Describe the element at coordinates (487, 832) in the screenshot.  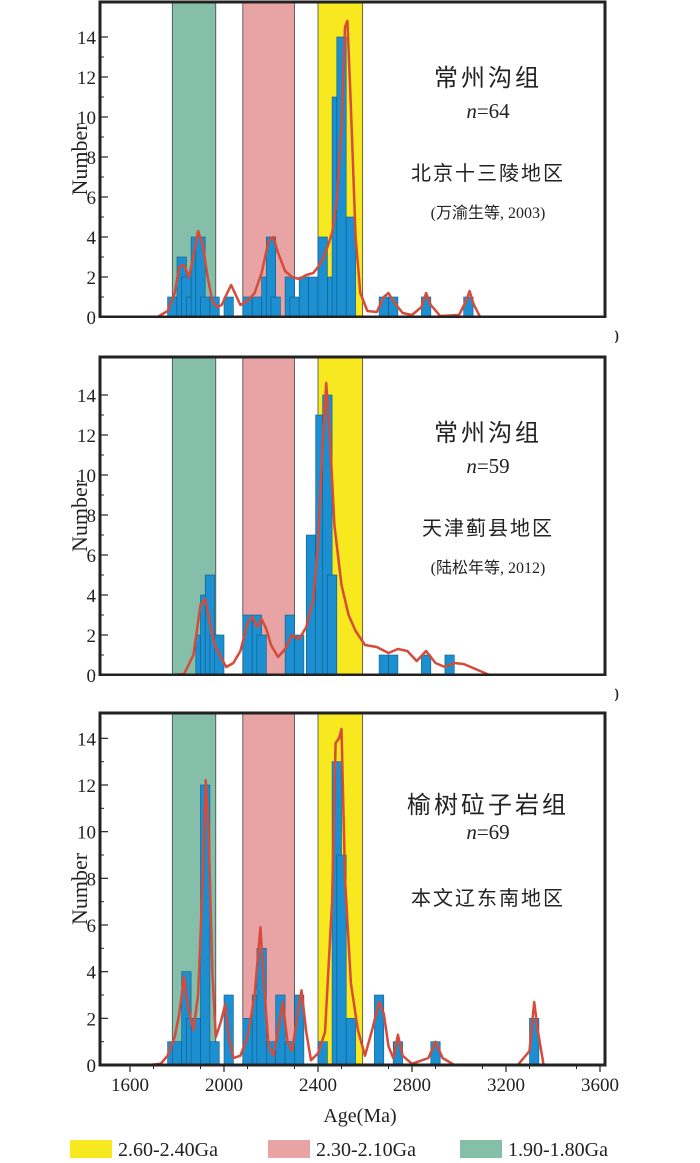
I see `sample-count: n=69` at that location.